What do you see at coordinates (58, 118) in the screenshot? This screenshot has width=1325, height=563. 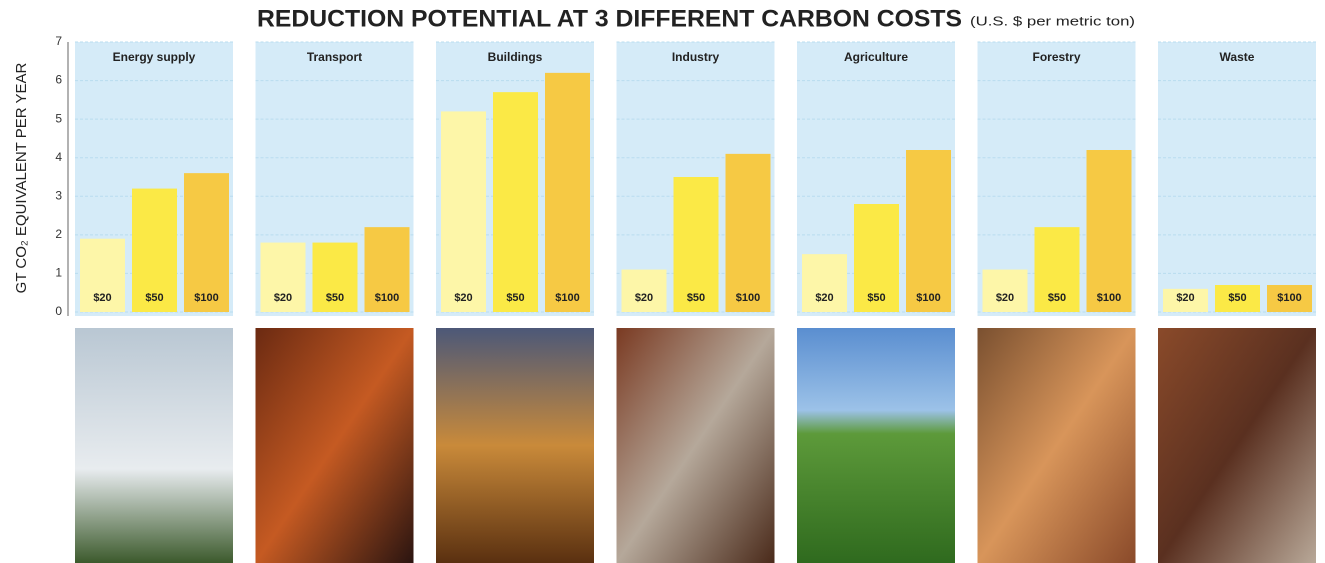 I see `y-tick-label: 5` at bounding box center [58, 118].